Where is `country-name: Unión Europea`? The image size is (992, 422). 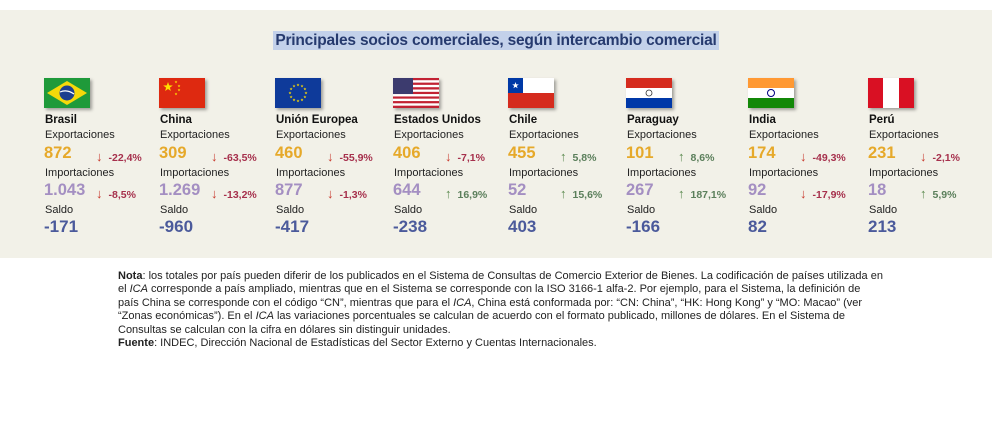 country-name: Unión Europea is located at coordinates (317, 120).